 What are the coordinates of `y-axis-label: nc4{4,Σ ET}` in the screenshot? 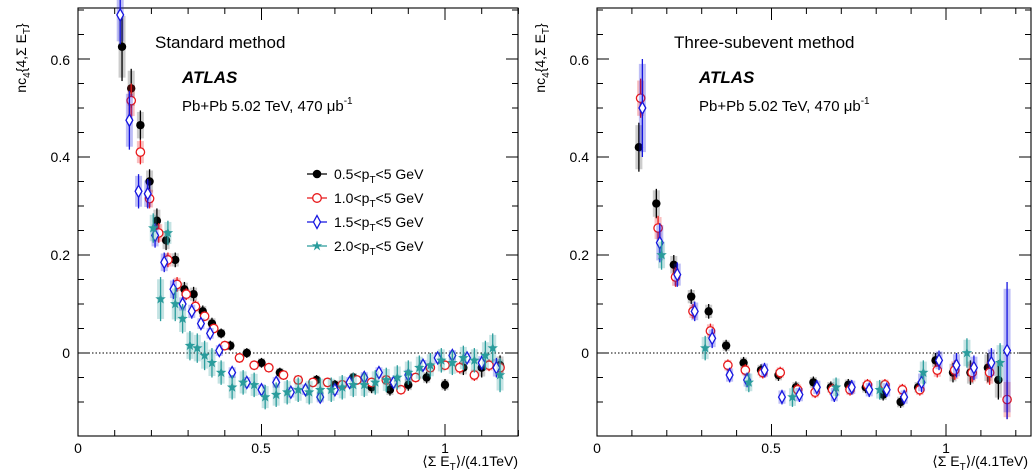 It's located at (542, 58).